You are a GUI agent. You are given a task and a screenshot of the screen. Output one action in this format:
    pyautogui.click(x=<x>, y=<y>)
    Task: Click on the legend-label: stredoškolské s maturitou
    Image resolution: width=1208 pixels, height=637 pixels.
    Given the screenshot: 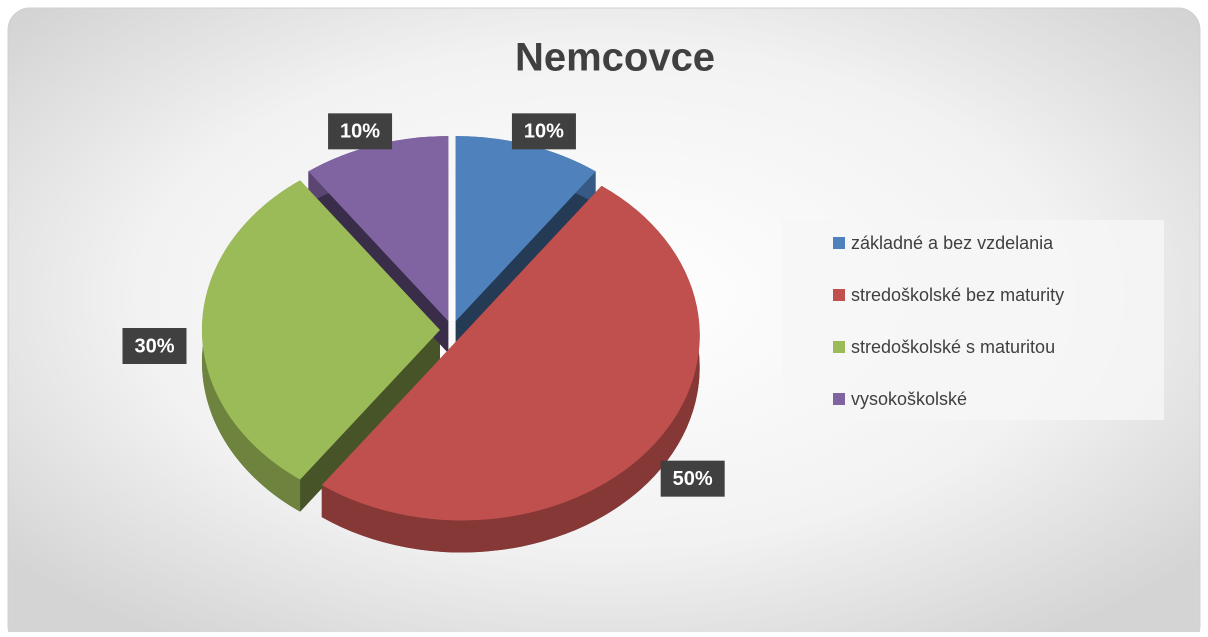 What is the action you would take?
    pyautogui.click(x=953, y=347)
    